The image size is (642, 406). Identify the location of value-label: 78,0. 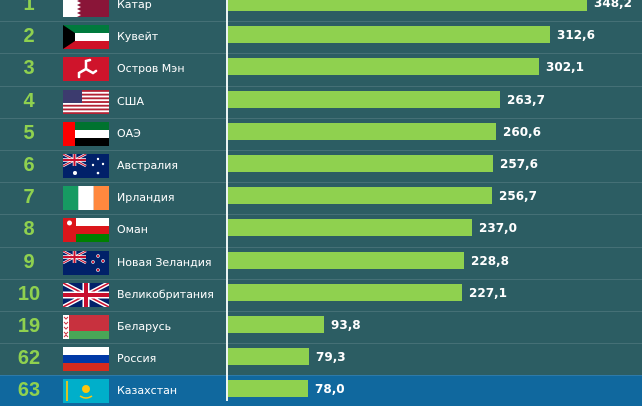
(330, 389).